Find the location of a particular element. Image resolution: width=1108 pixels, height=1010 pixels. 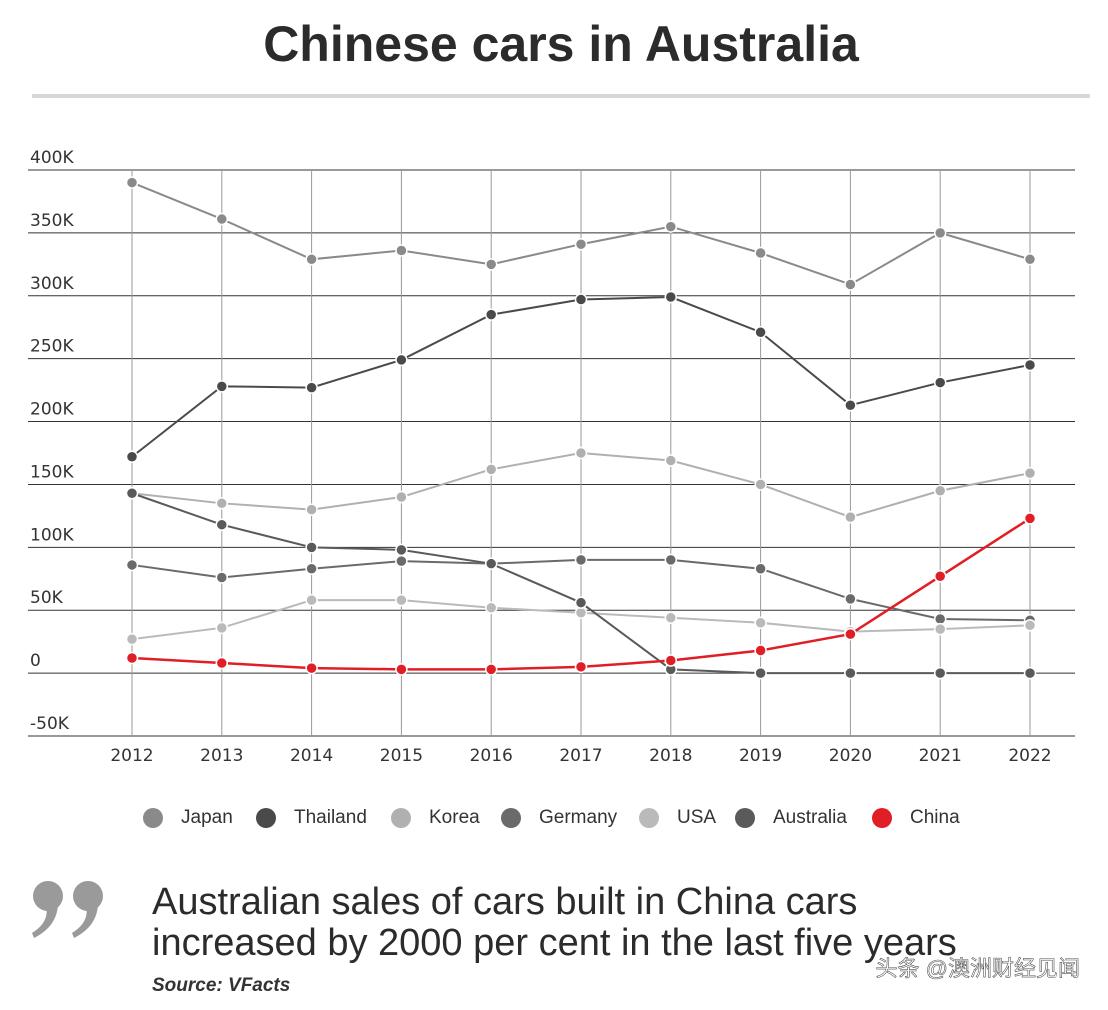

x-tick-label: 2012 is located at coordinates (131, 756).